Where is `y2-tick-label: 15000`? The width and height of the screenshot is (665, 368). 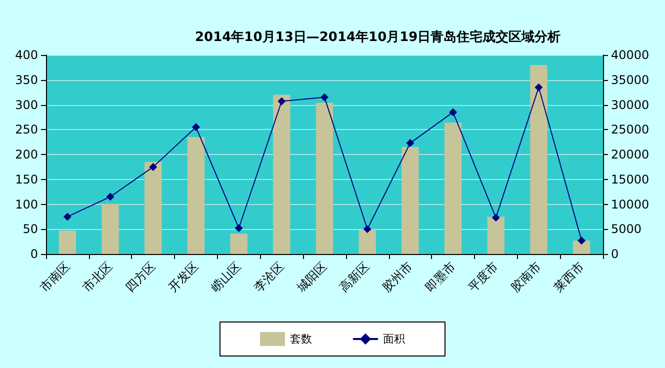
y2-tick-label: 15000 is located at coordinates (630, 179).